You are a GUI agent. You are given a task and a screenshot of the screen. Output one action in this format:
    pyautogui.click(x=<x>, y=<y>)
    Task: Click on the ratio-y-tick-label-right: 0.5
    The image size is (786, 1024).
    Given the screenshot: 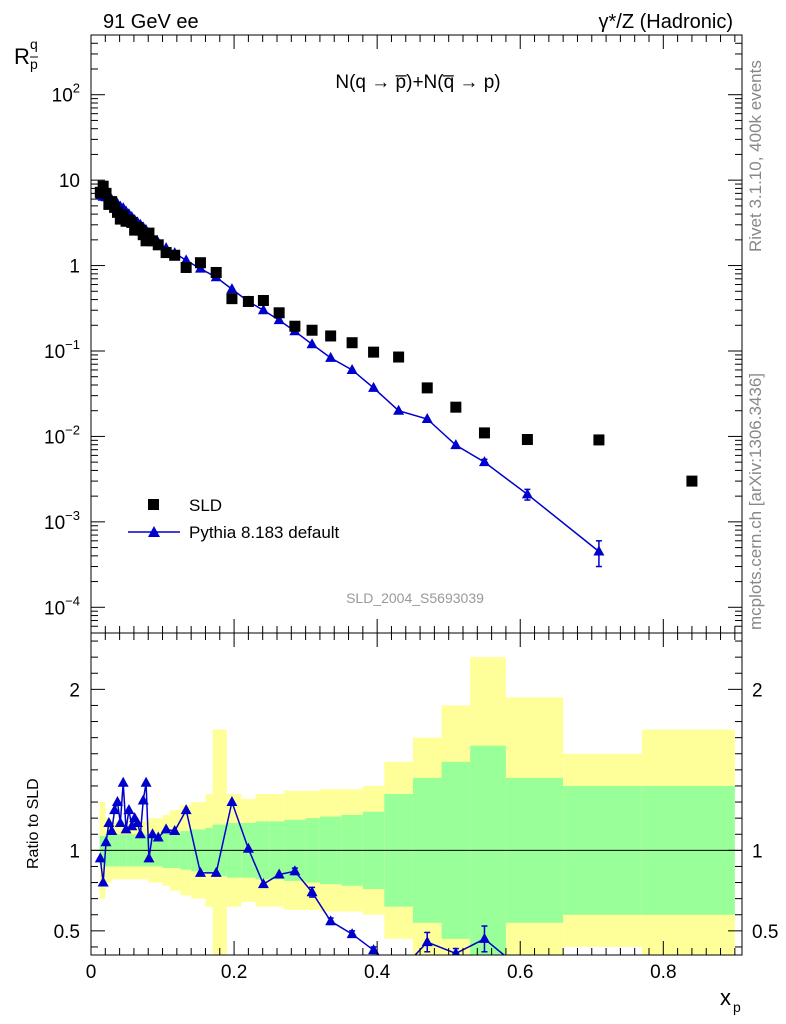 What is the action you would take?
    pyautogui.click(x=765, y=932)
    